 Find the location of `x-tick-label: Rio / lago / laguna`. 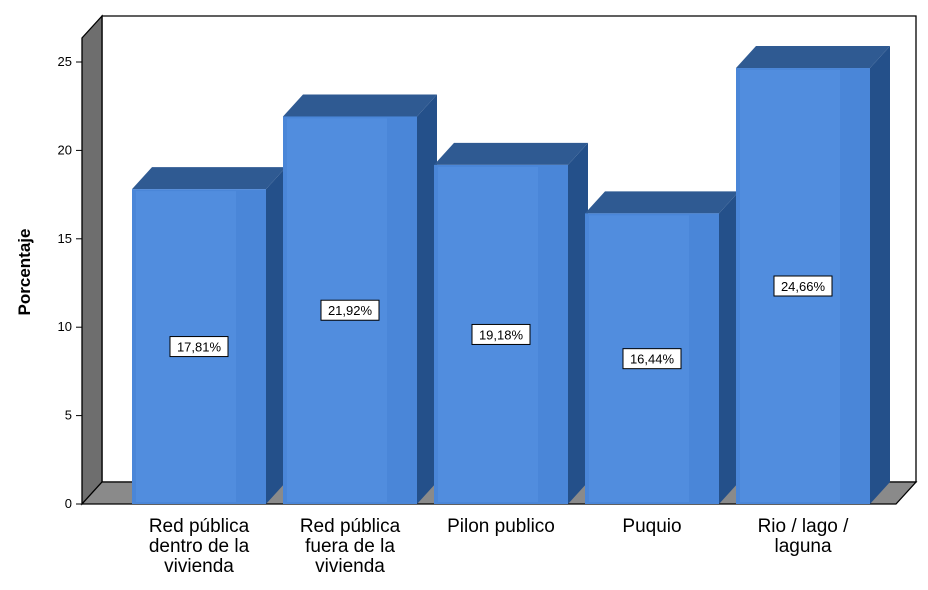

x-tick-label: Rio / lago / laguna is located at coordinates (804, 536).